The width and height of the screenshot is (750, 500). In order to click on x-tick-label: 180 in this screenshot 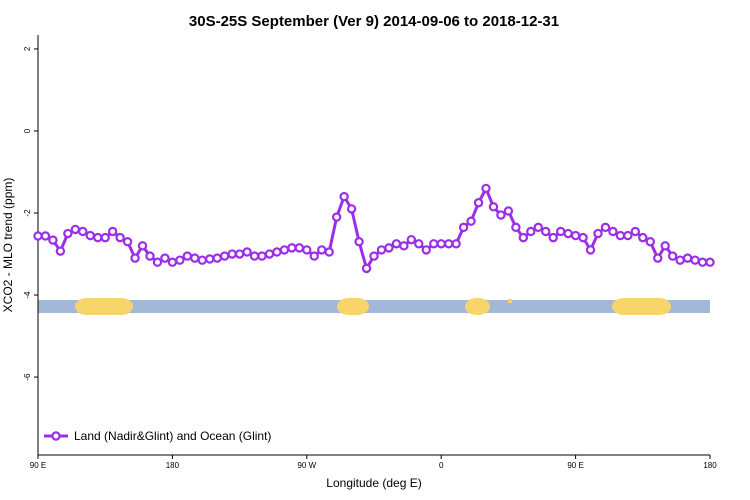, I will do `click(173, 465)`.